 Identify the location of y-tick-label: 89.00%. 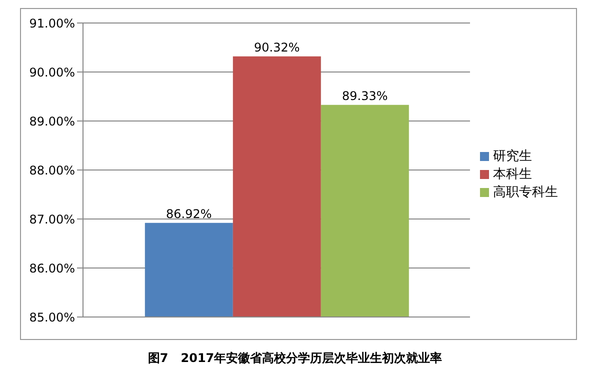
(52, 121).